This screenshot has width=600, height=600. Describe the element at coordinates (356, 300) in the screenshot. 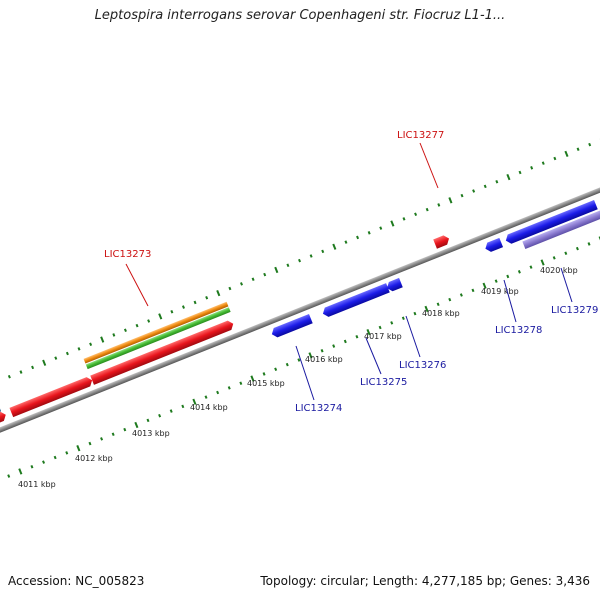

I see `cds-reverse-lic13275` at that location.